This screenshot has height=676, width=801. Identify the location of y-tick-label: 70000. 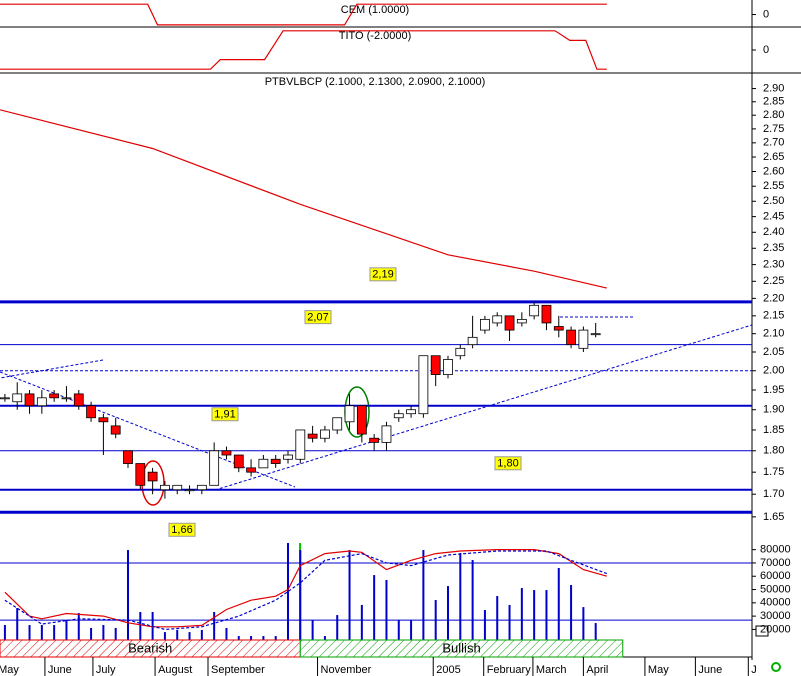
(775, 563).